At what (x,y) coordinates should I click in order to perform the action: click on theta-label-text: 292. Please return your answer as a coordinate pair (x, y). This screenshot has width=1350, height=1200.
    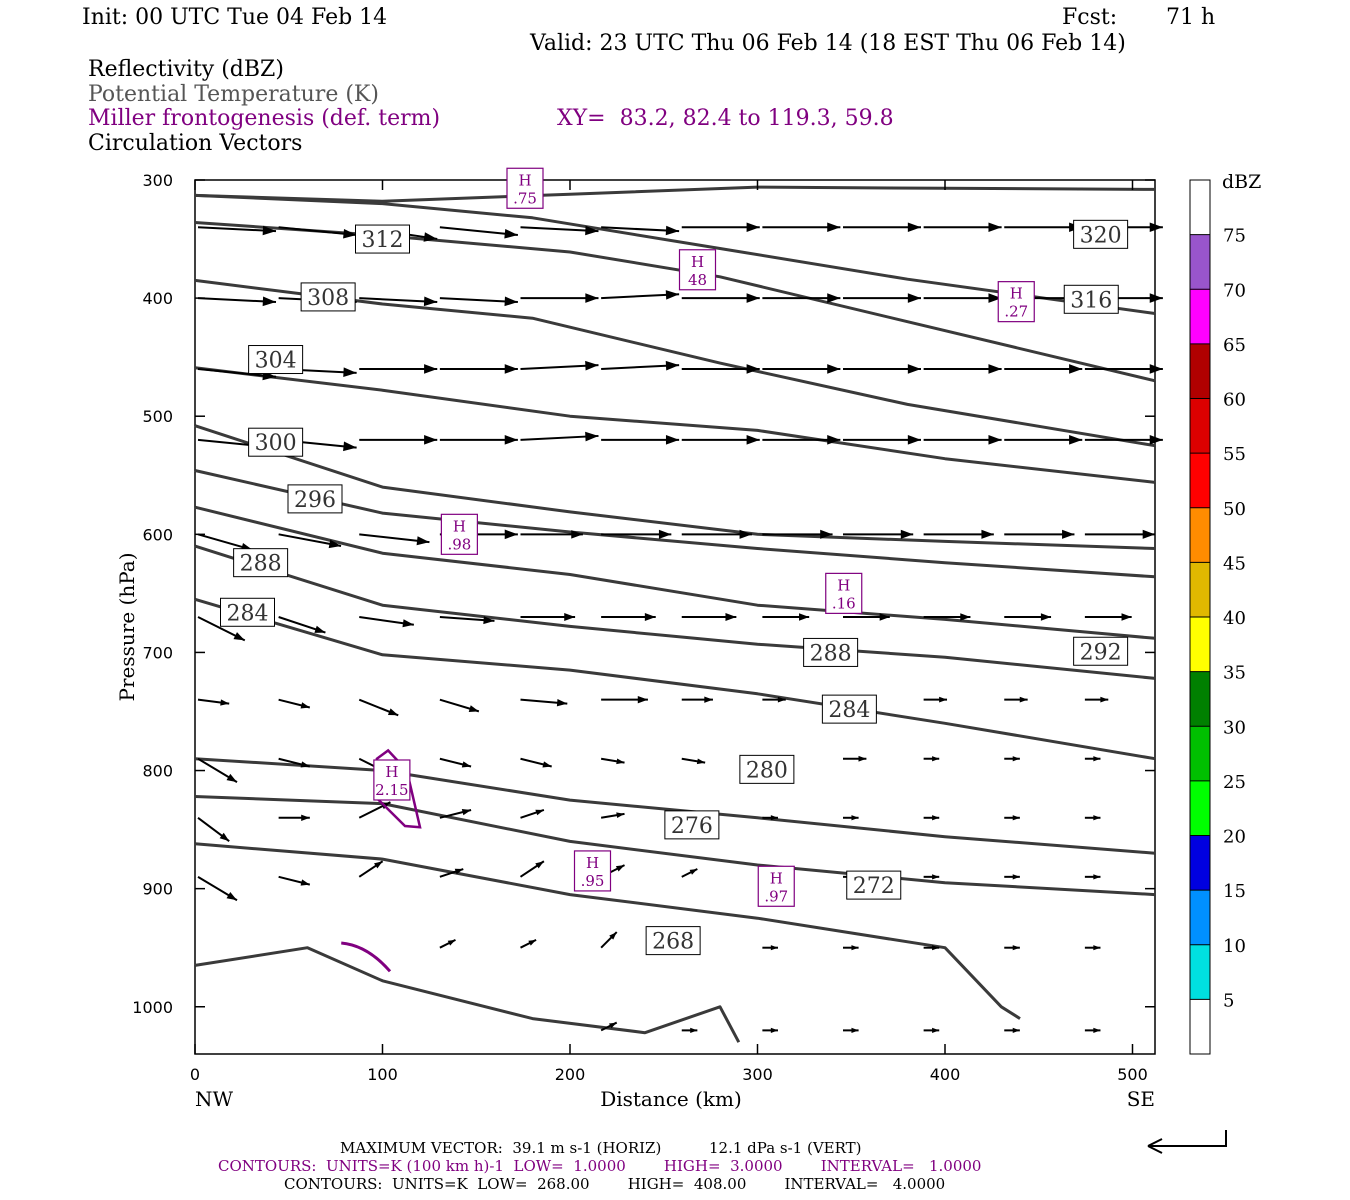
    Looking at the image, I should click on (1101, 652).